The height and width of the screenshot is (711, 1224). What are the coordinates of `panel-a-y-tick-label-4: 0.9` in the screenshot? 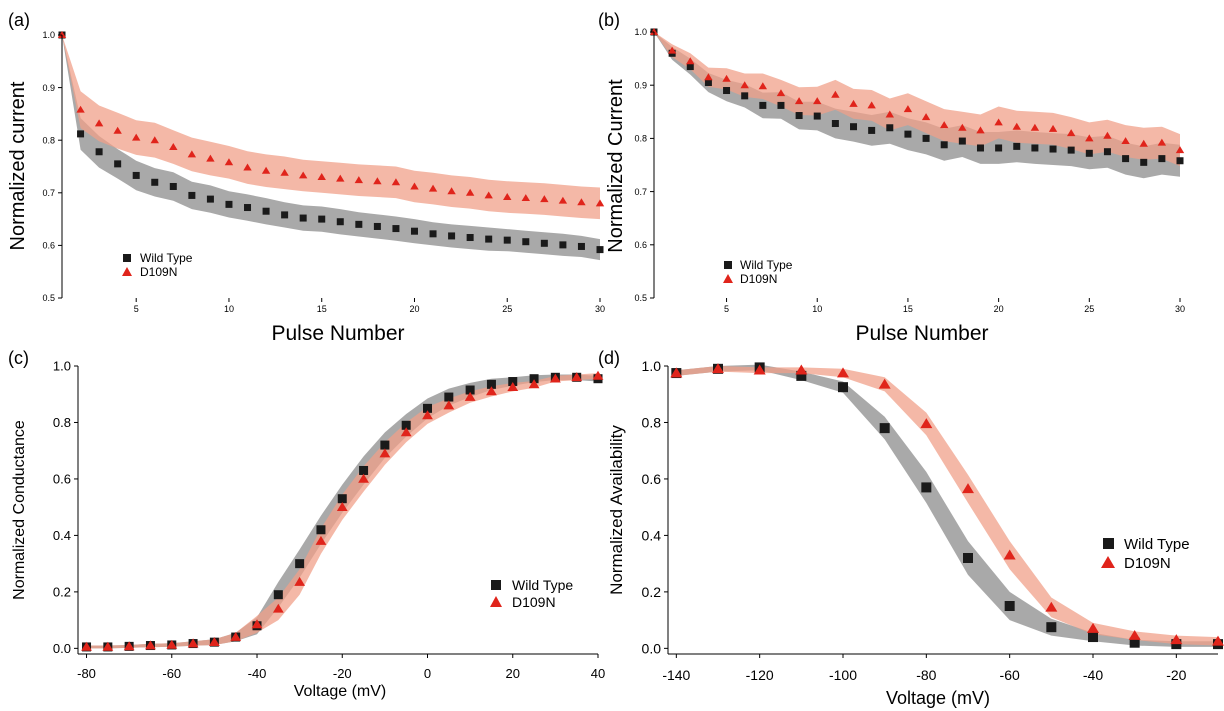 It's located at (48, 88).